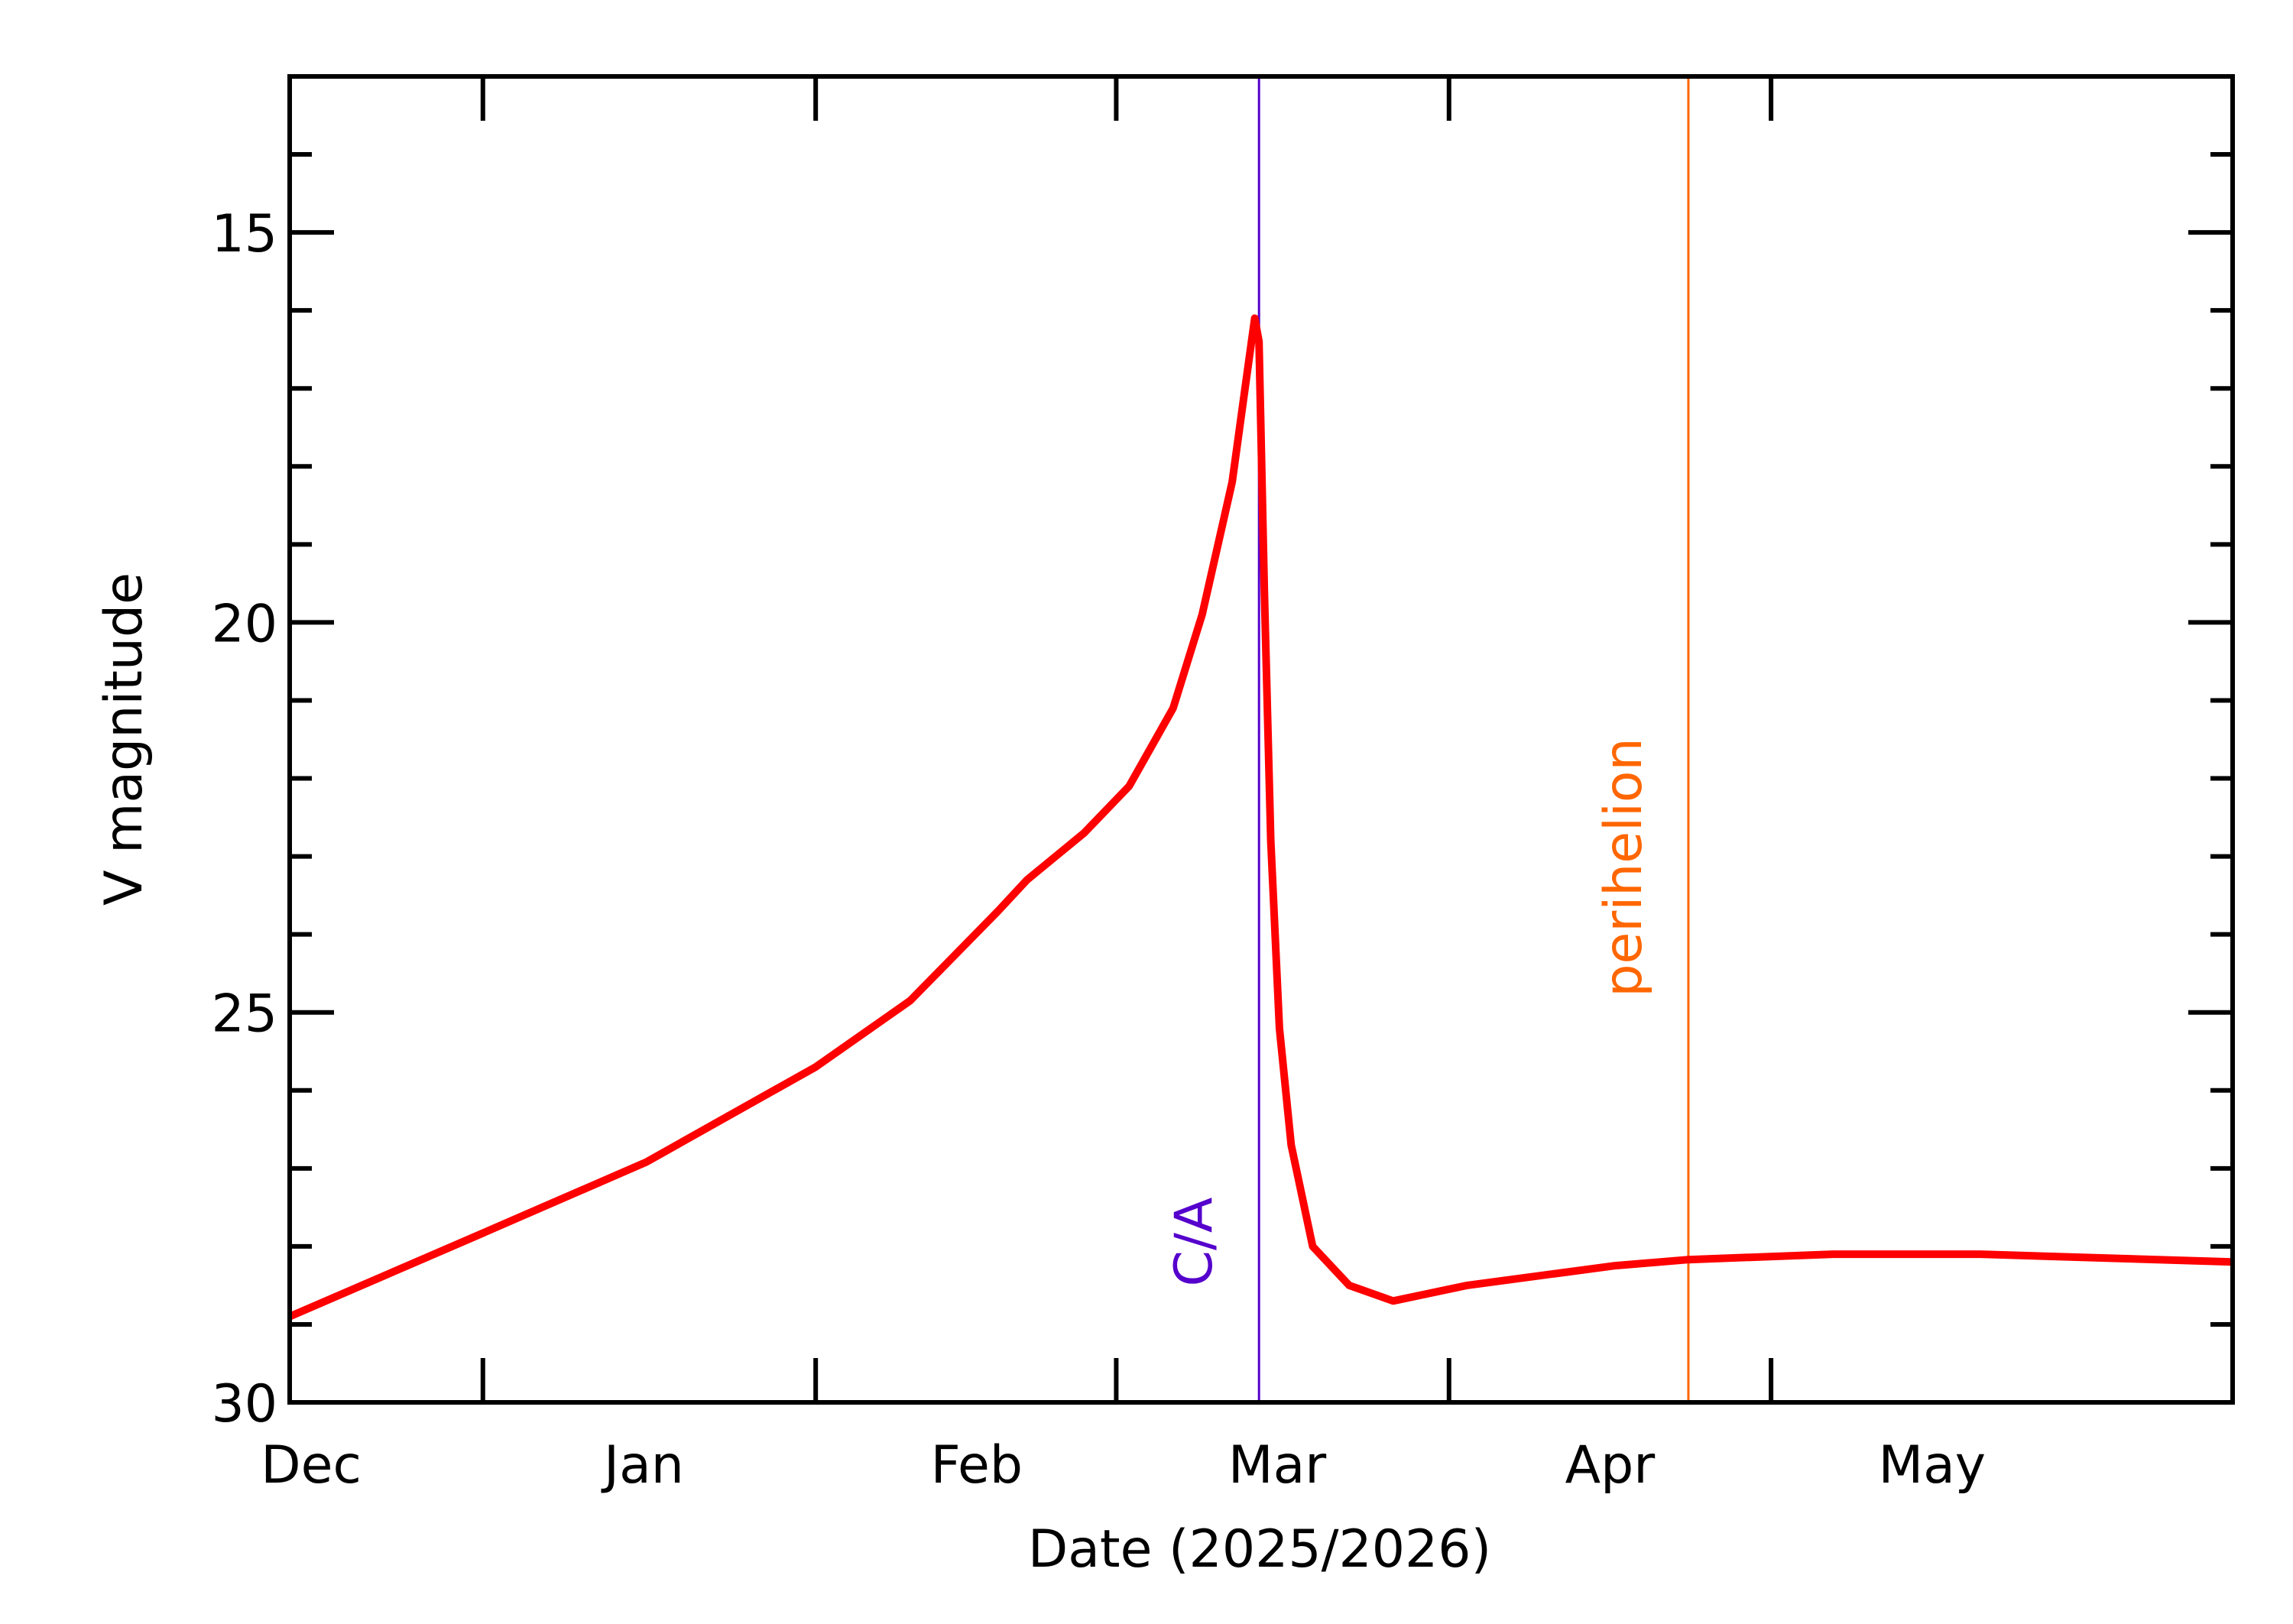 The height and width of the screenshot is (1624, 2293). Describe the element at coordinates (311, 1465) in the screenshot. I see `x-tick-label: Dec` at that location.